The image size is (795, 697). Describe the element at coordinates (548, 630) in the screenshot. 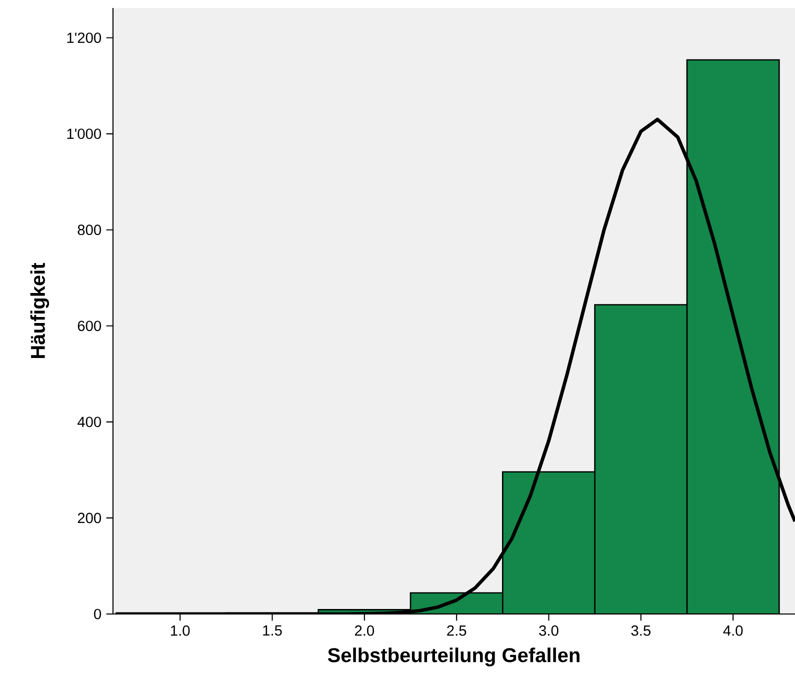

I see `x-tick-label: 3.0` at that location.